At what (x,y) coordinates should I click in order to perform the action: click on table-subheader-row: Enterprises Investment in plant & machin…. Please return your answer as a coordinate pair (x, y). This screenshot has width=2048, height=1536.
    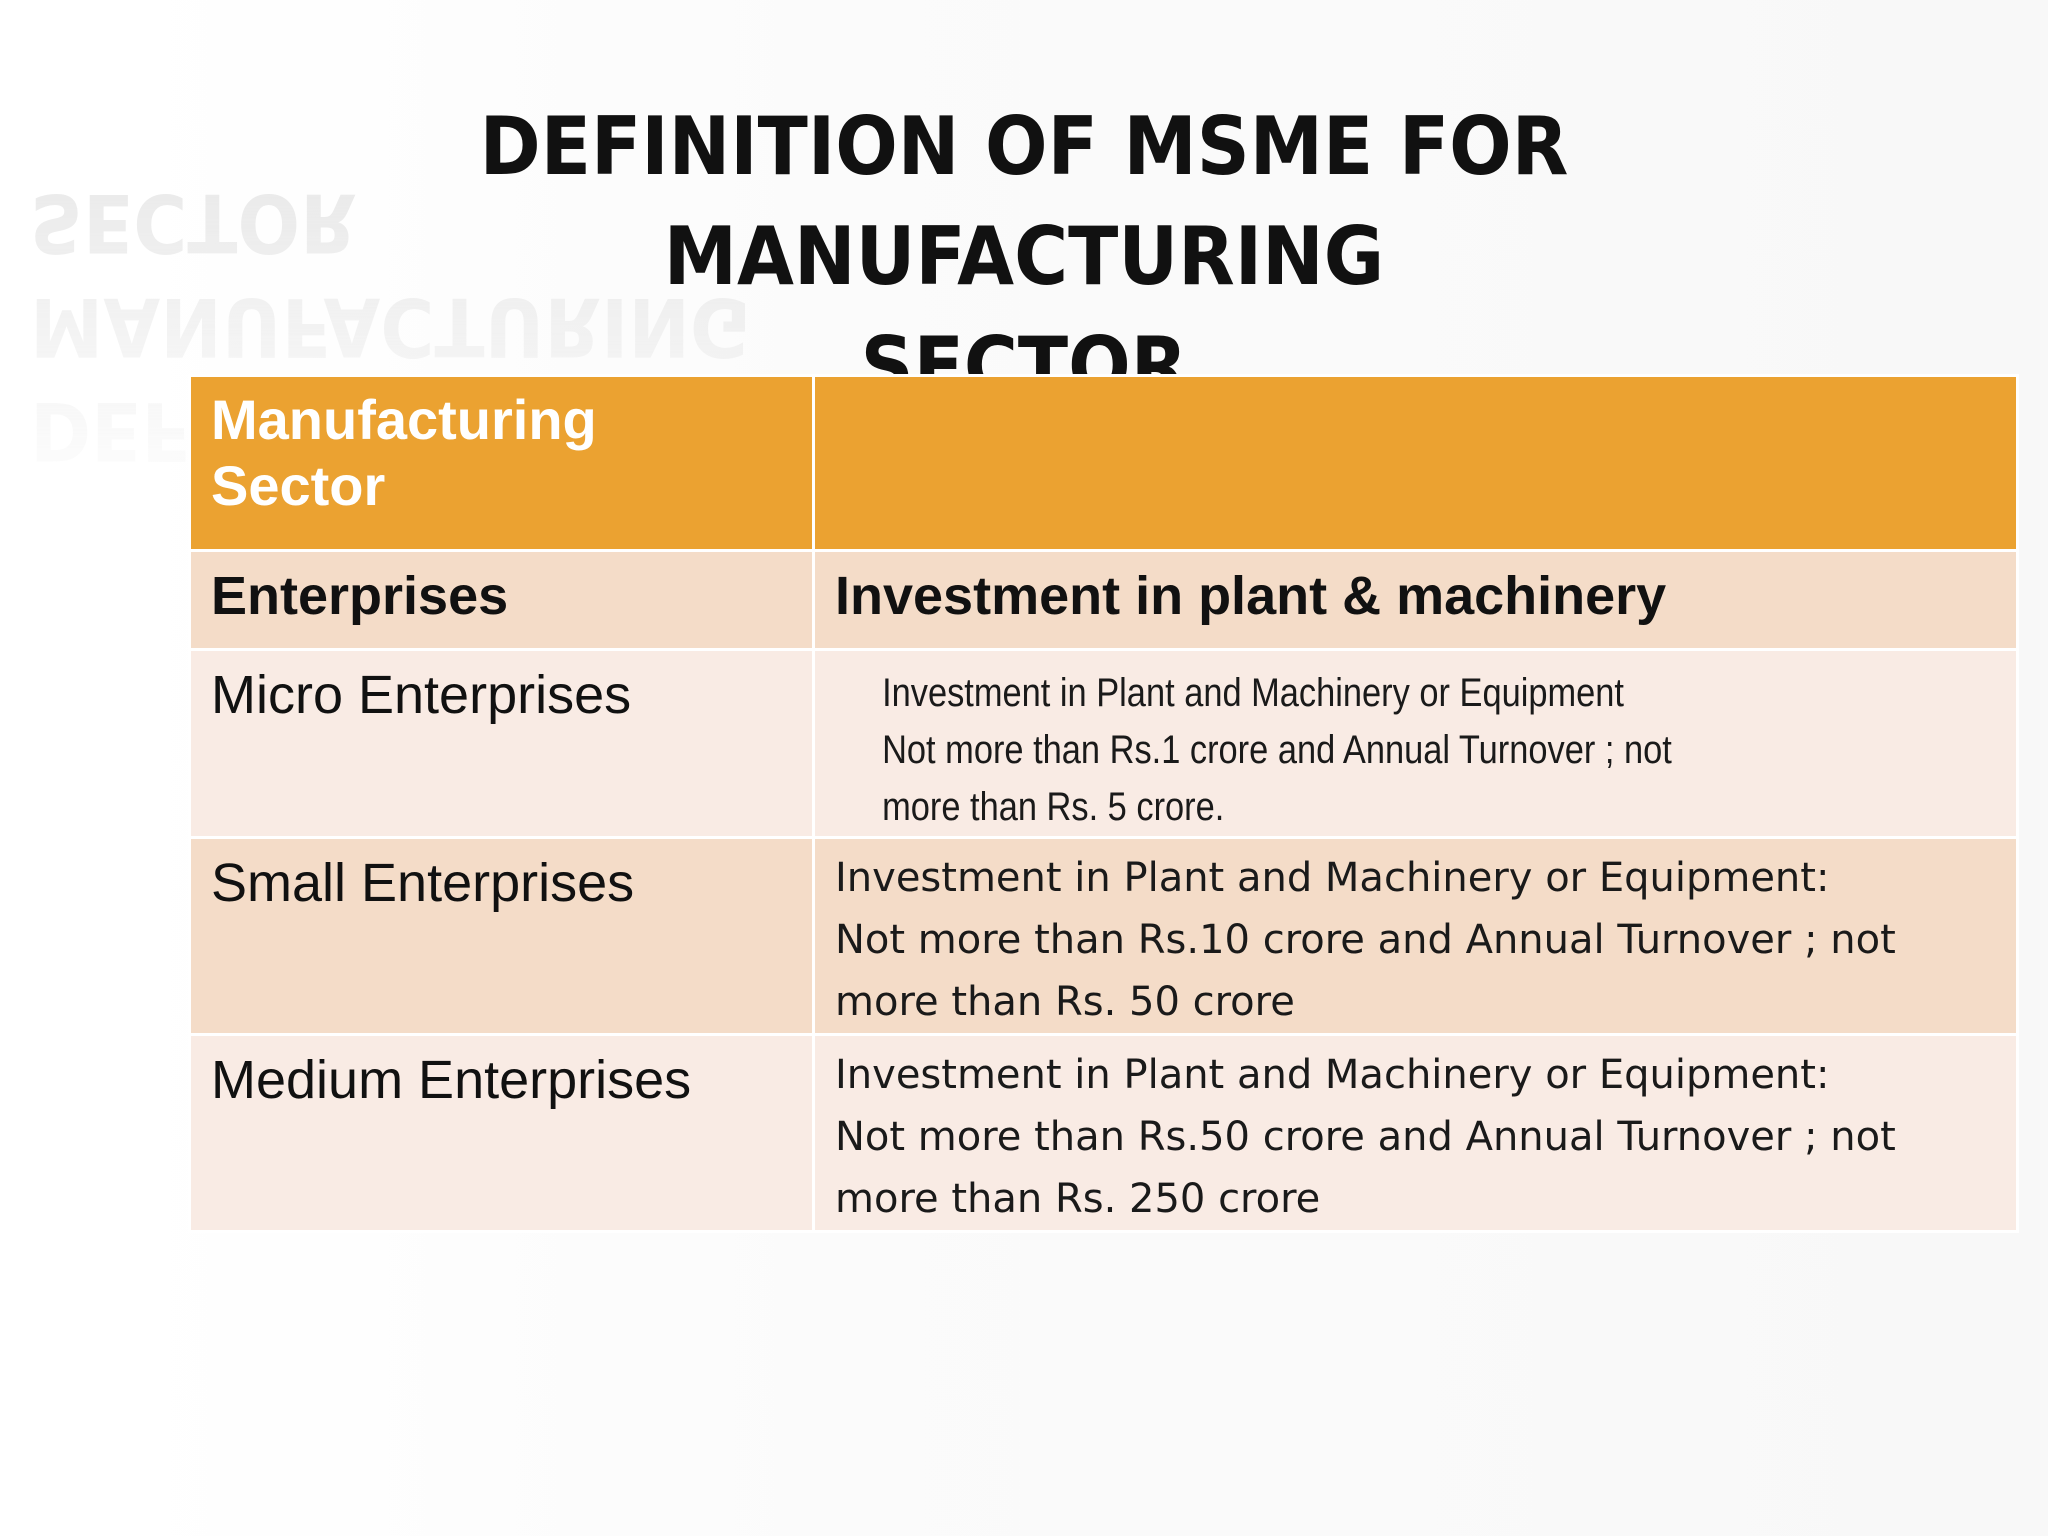
    Looking at the image, I should click on (1103, 600).